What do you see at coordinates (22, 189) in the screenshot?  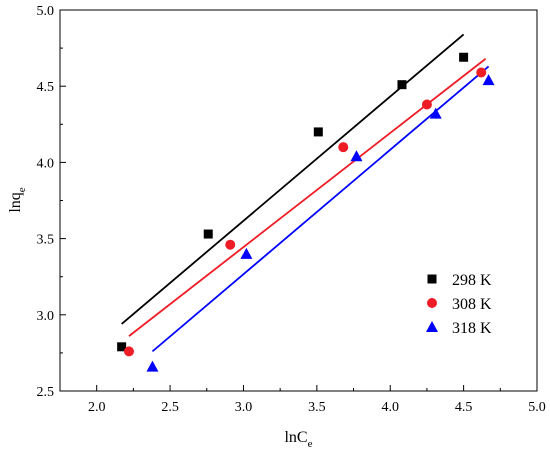 I see `y-axis-title-subscript: e` at bounding box center [22, 189].